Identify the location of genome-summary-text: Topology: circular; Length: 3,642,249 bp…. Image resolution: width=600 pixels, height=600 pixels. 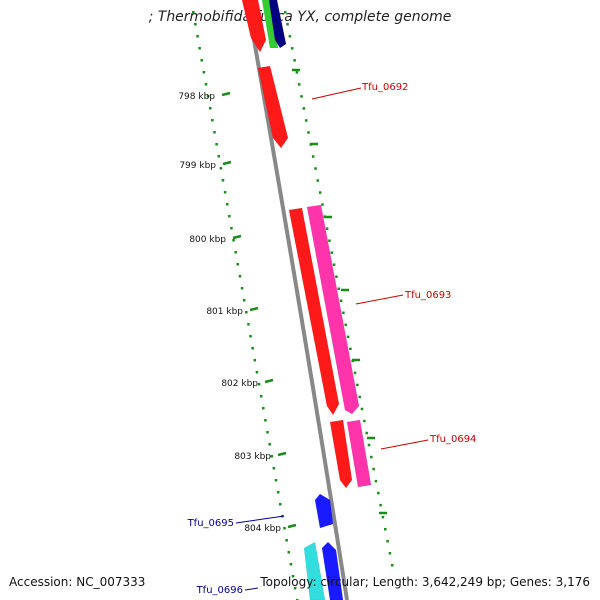
(425, 582).